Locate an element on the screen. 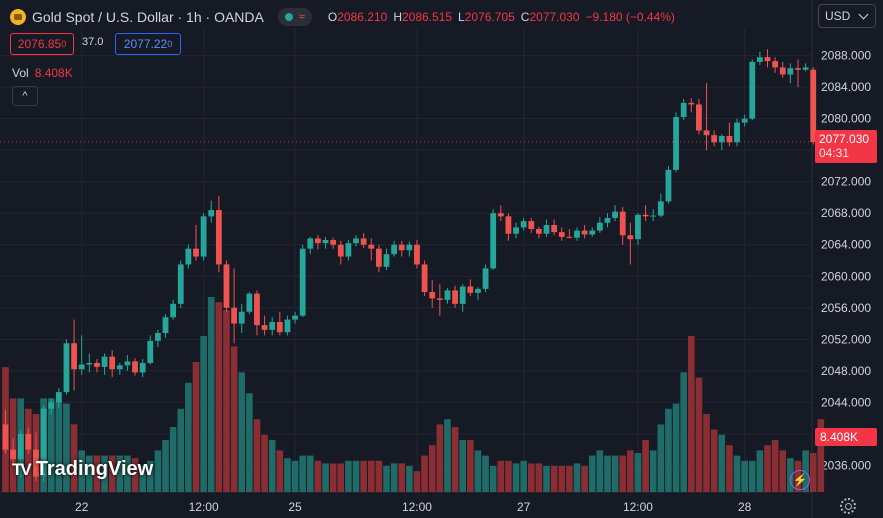 Image resolution: width=883 pixels, height=518 pixels. y-tick-label: 2088.000 is located at coordinates (846, 56).